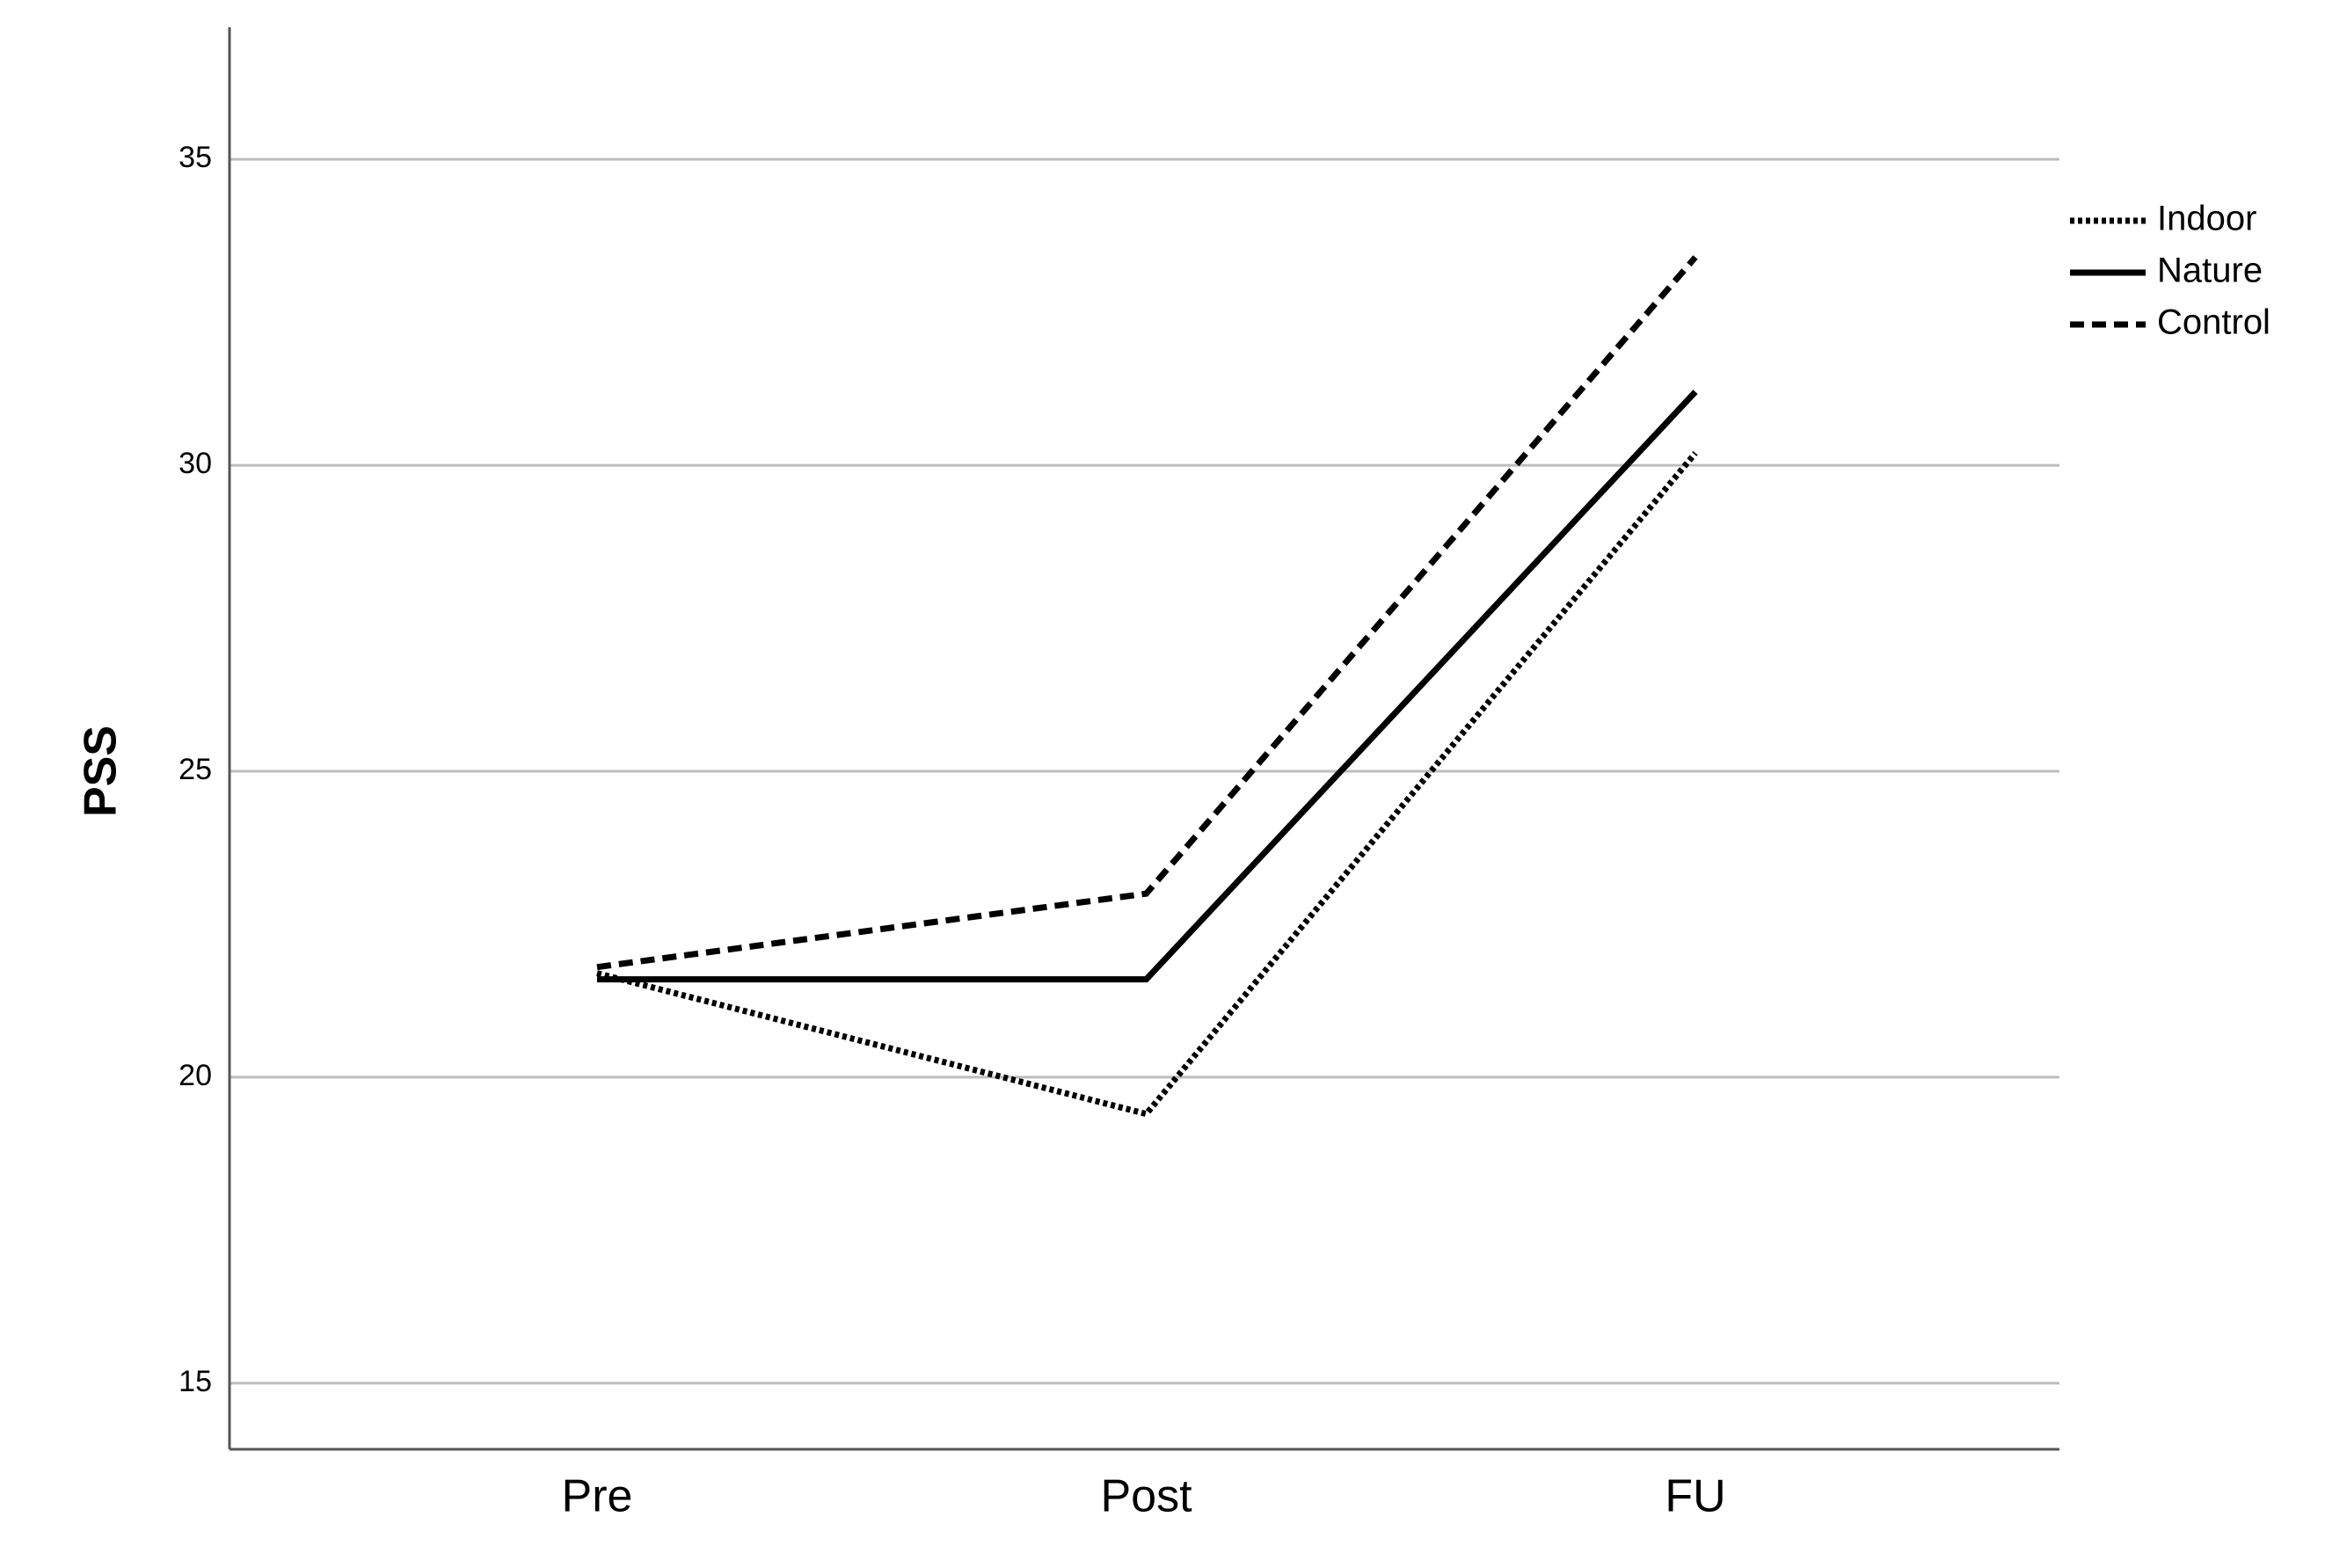 This screenshot has height=1568, width=2325. I want to click on y-tick-label: 25, so click(195, 769).